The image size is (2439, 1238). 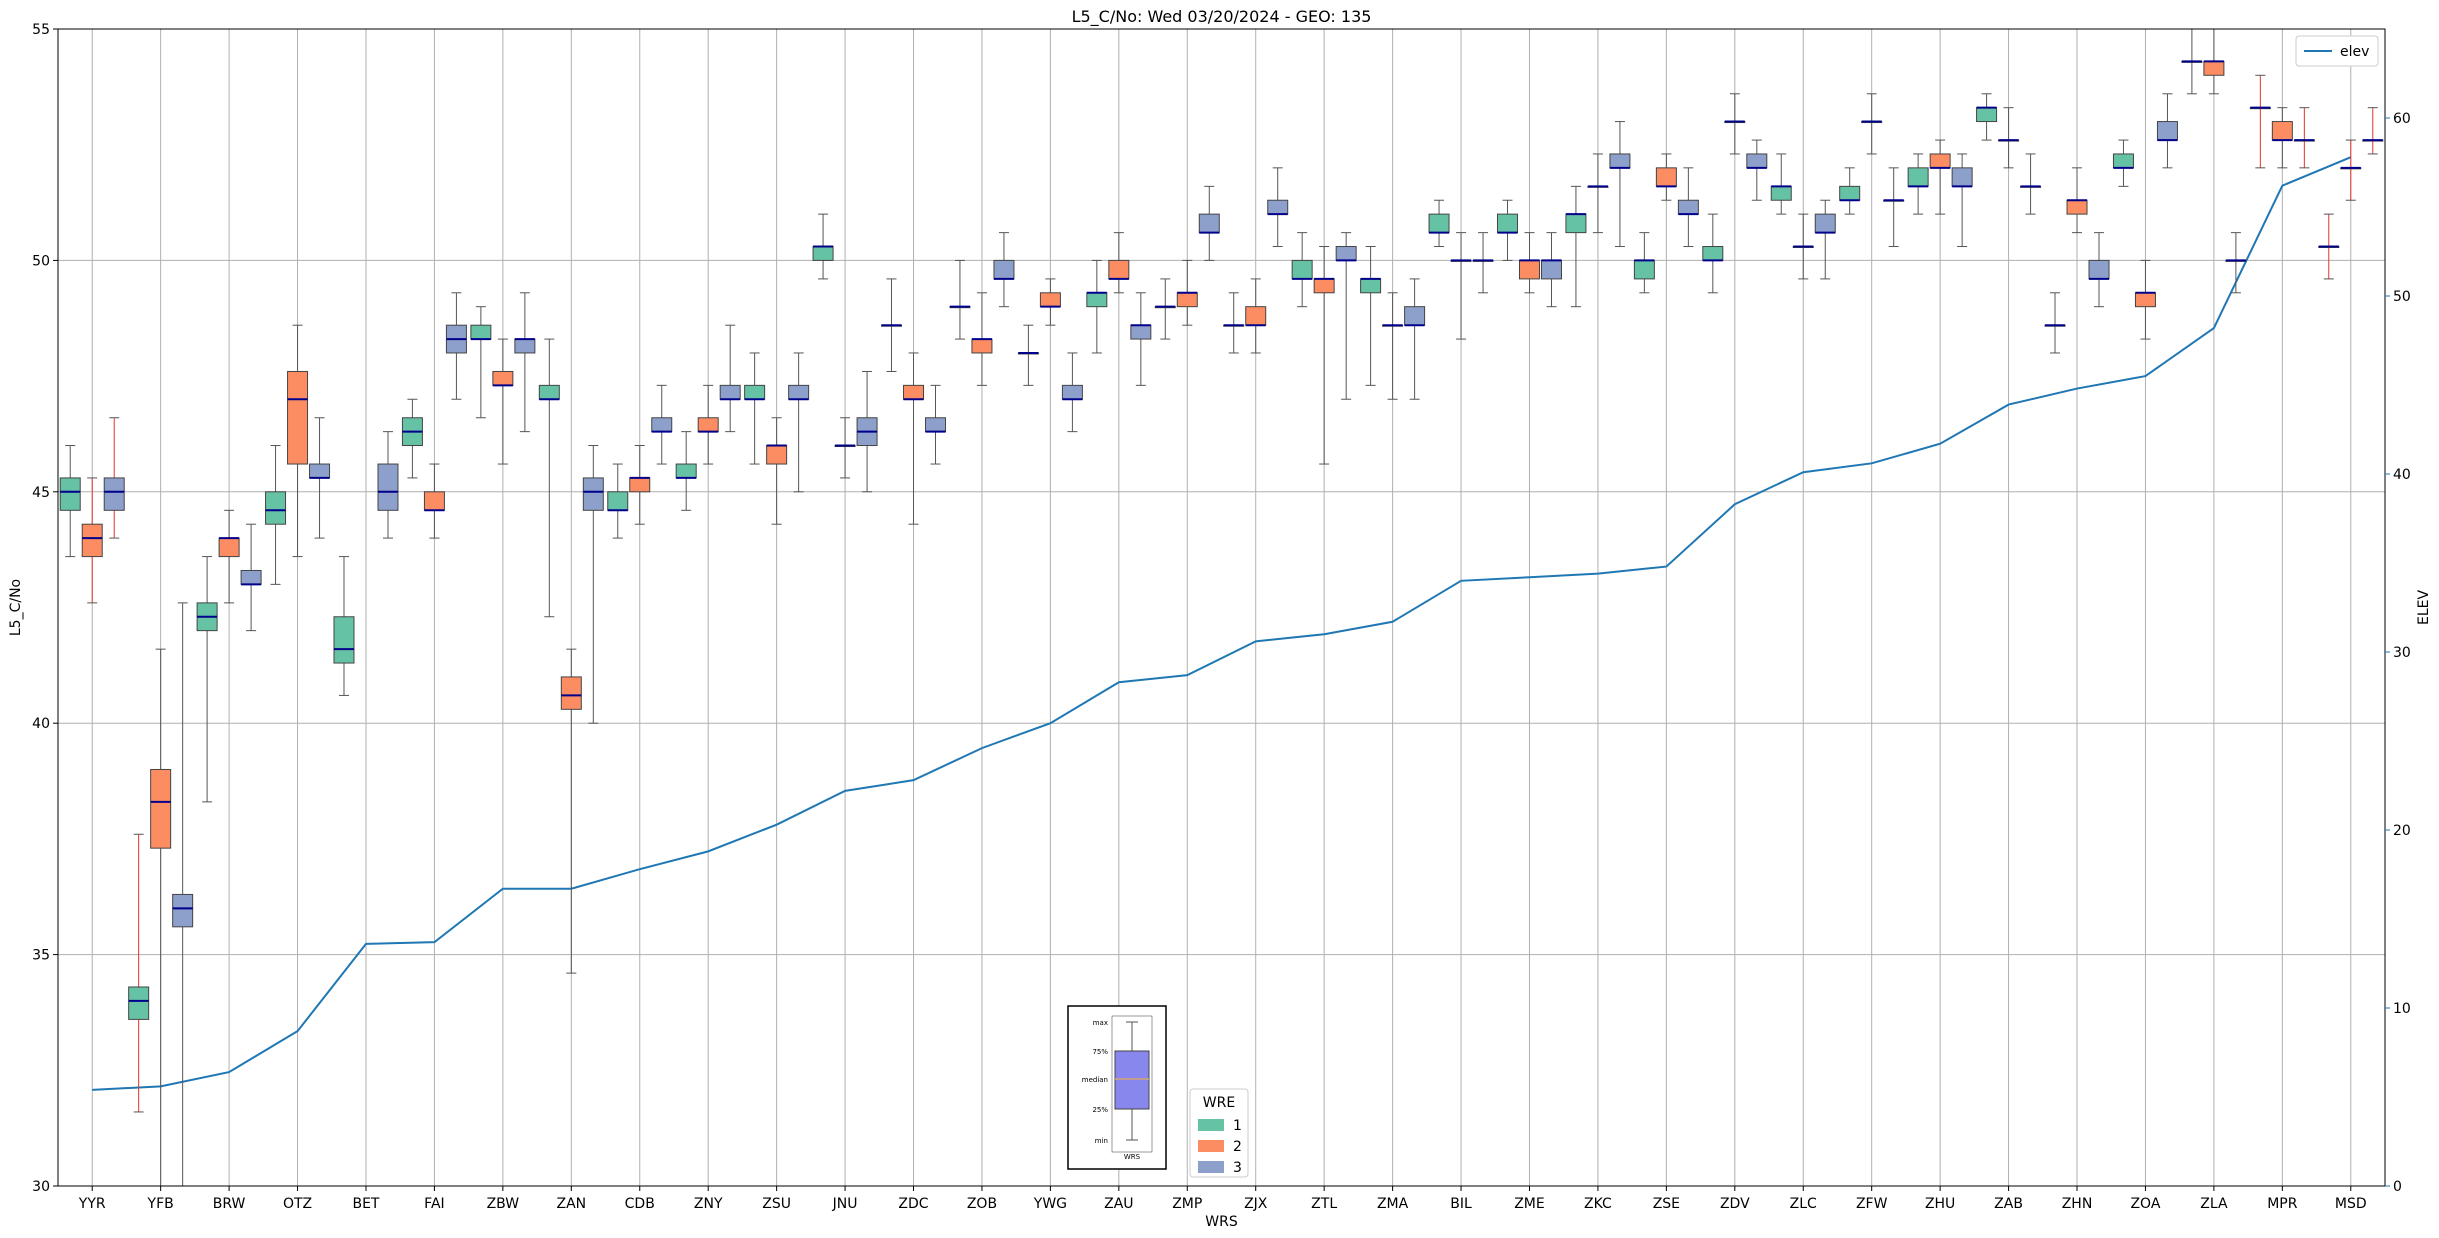 What do you see at coordinates (1940, 1204) in the screenshot?
I see `x-tick-label-zhu: ZHU` at bounding box center [1940, 1204].